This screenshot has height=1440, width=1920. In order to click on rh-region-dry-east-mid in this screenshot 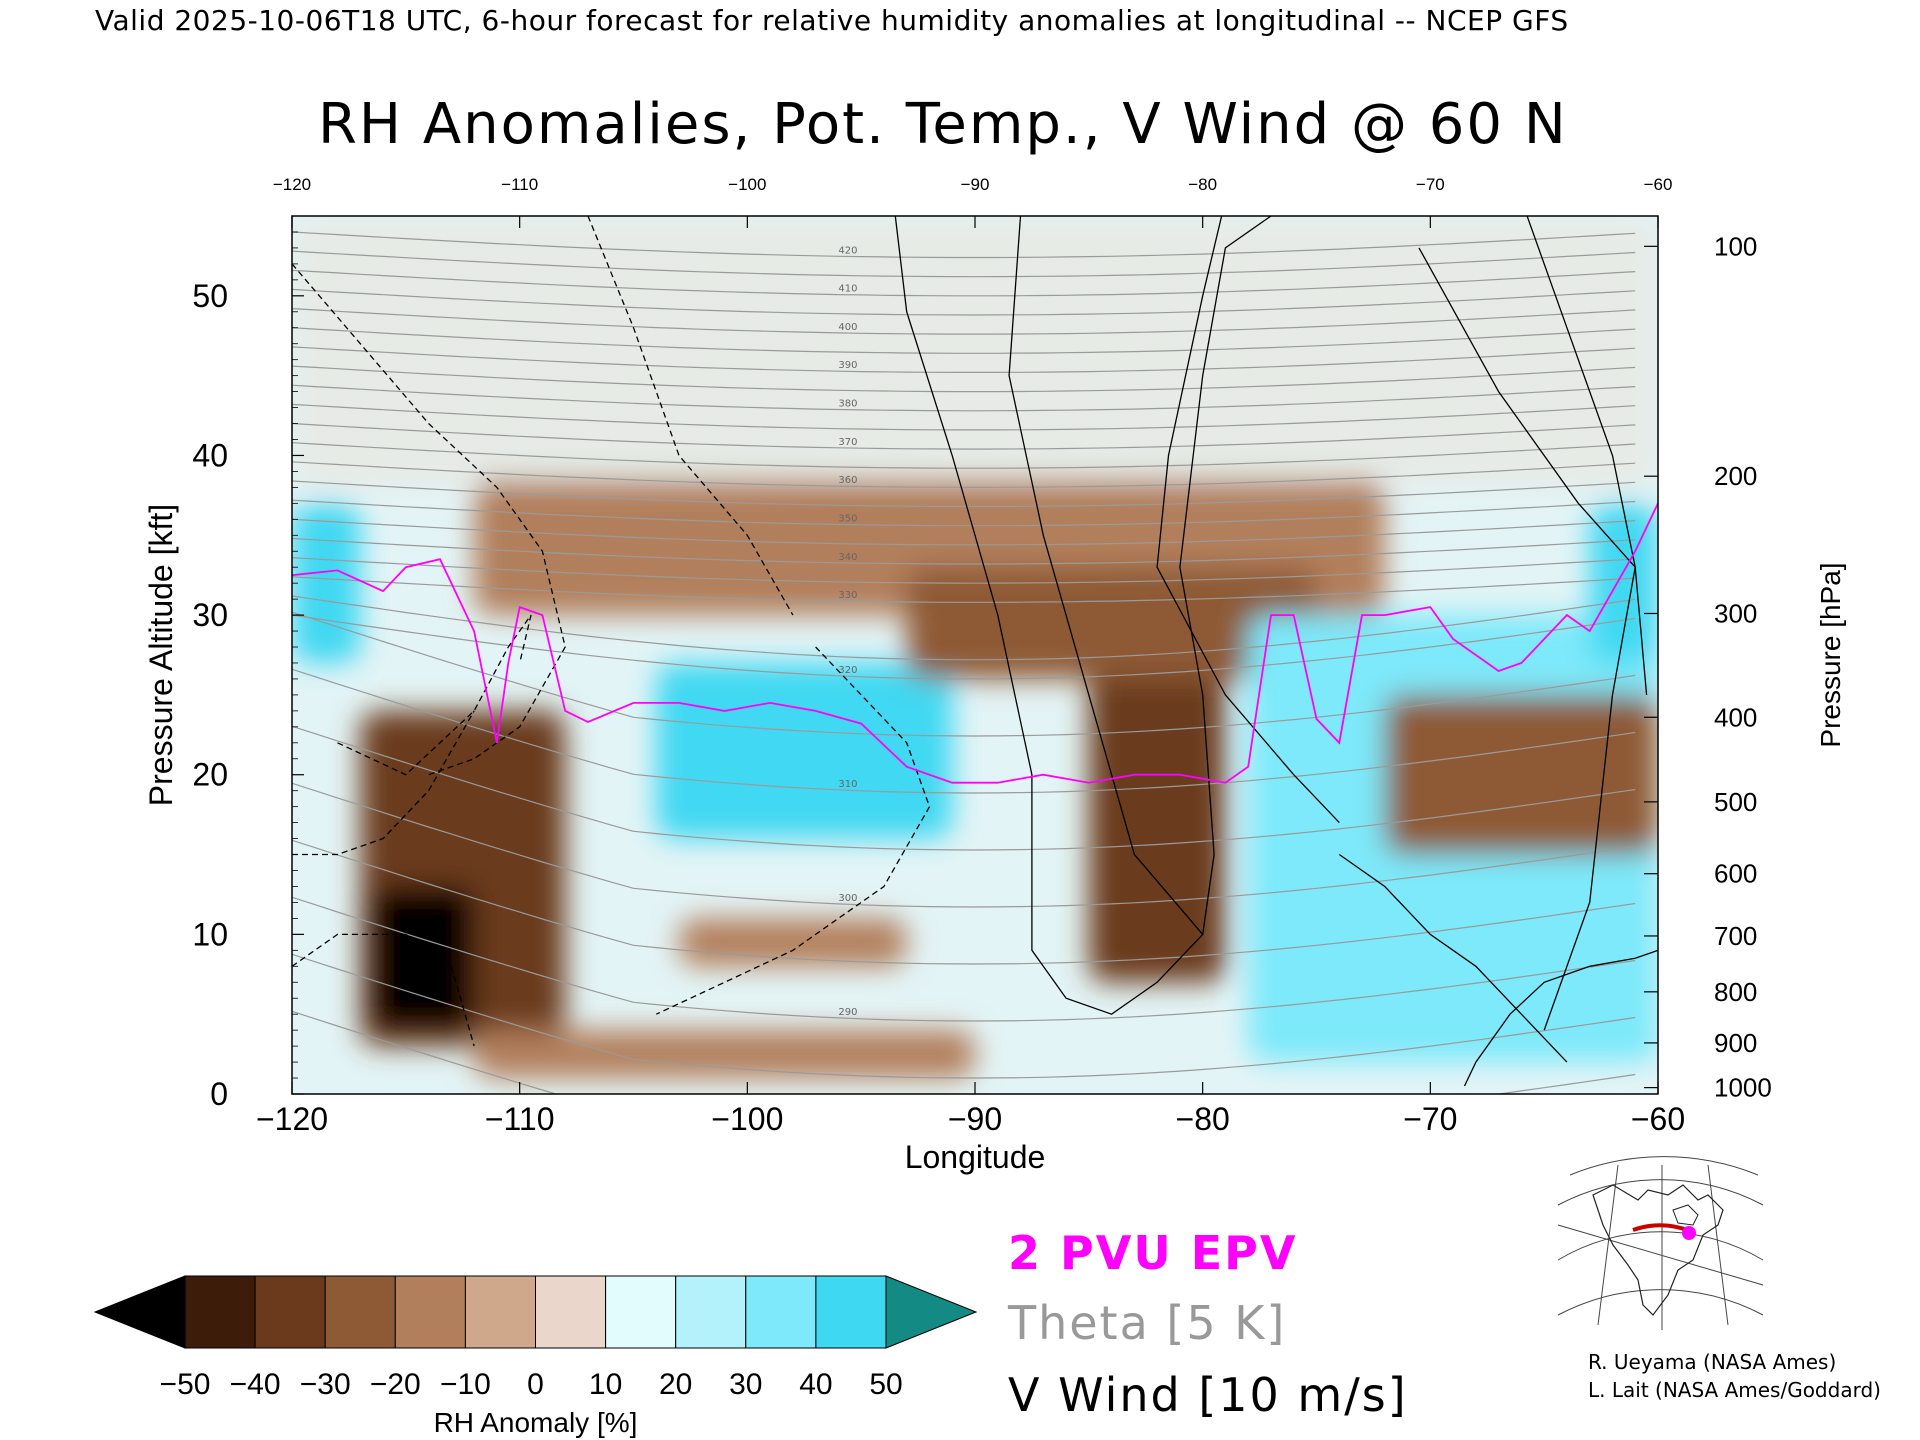, I will do `click(1521, 774)`.